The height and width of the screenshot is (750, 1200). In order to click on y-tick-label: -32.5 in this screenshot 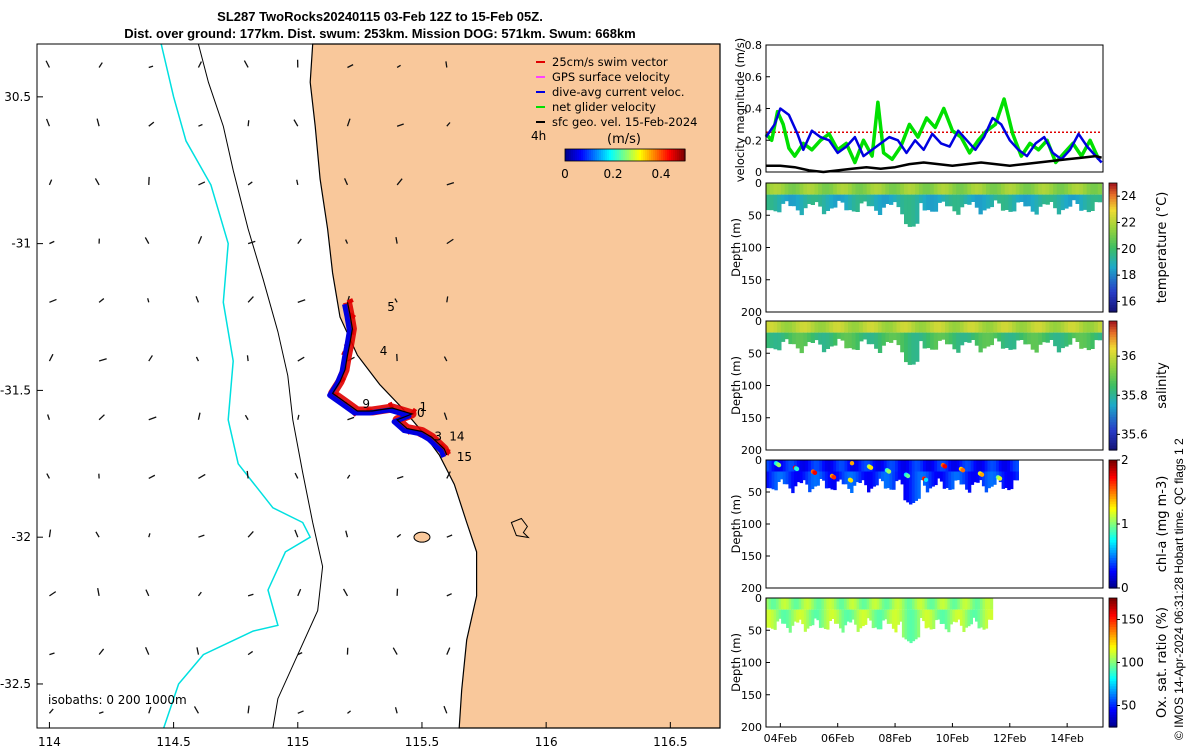, I will do `click(15, 684)`.